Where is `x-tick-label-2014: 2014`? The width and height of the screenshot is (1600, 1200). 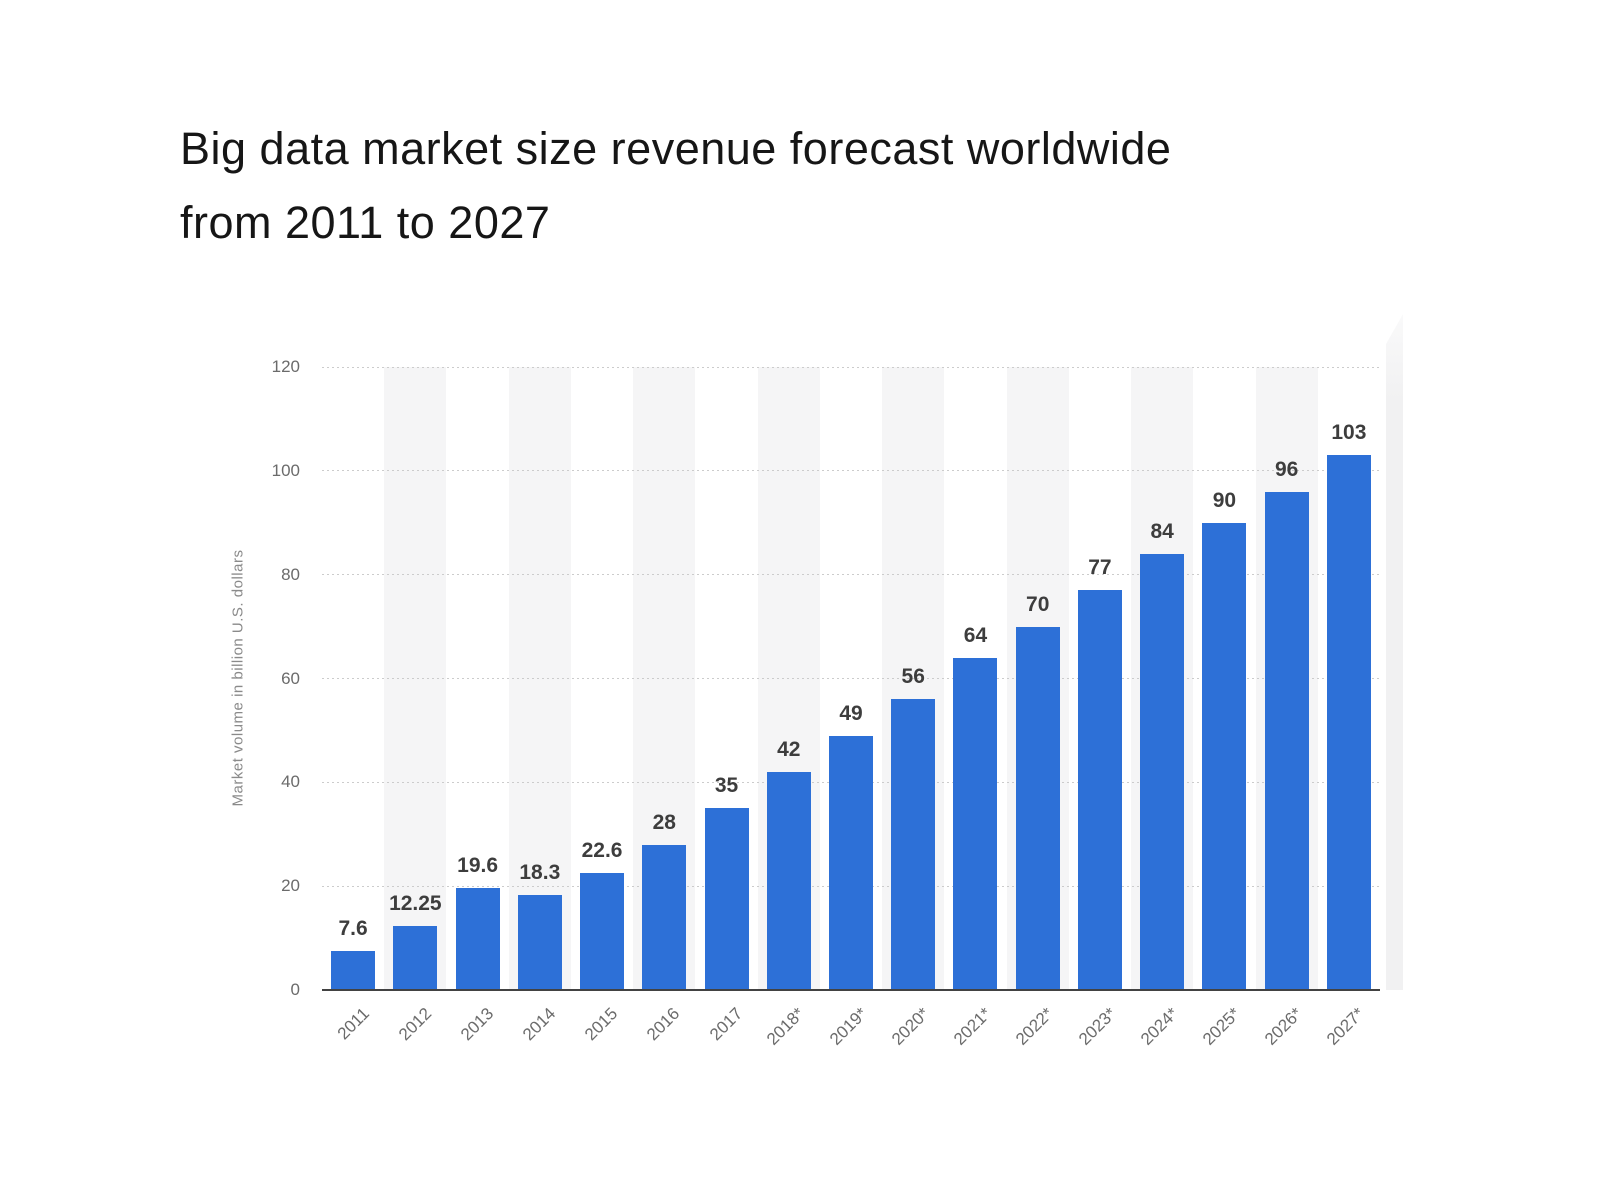
x-tick-label-2014: 2014 is located at coordinates (539, 1024).